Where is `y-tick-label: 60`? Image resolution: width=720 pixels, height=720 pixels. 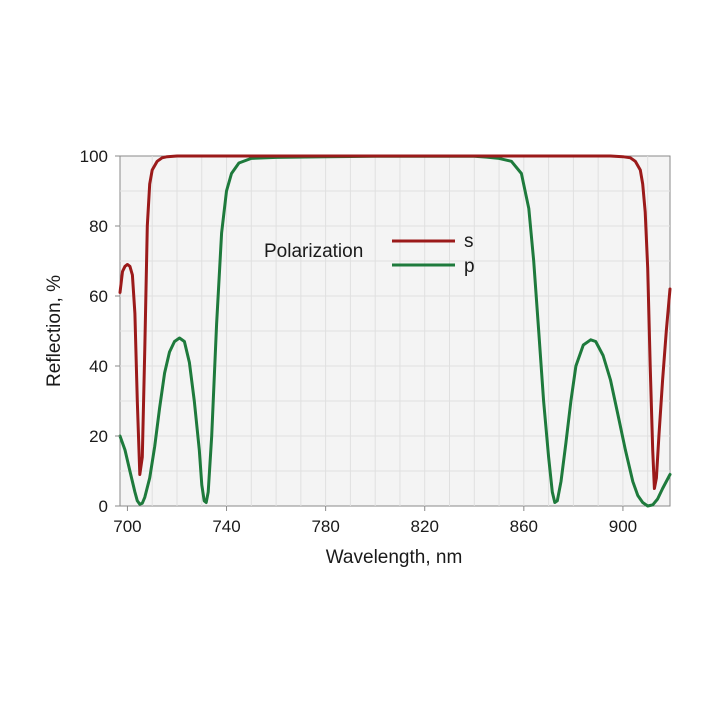
y-tick-label: 60 is located at coordinates (98, 296).